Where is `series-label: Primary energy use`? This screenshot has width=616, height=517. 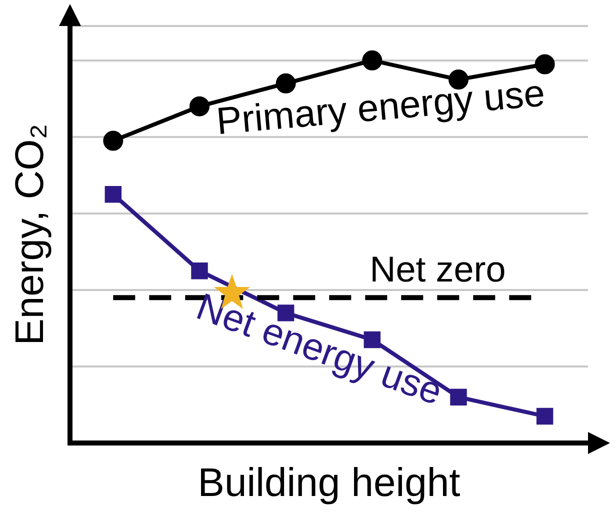 series-label: Primary energy use is located at coordinates (380, 108).